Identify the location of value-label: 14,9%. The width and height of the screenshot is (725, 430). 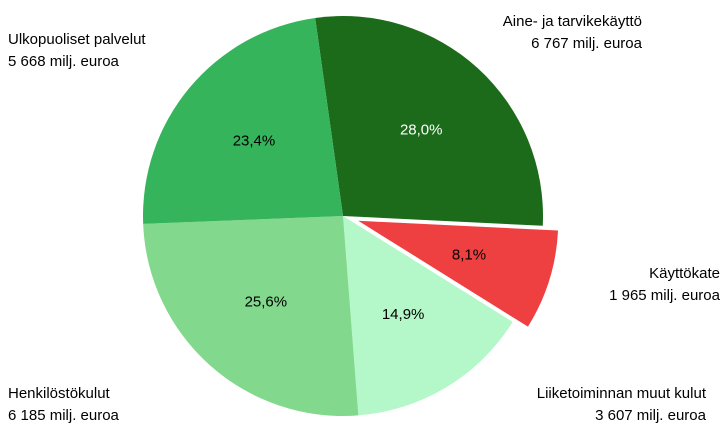
(403, 314).